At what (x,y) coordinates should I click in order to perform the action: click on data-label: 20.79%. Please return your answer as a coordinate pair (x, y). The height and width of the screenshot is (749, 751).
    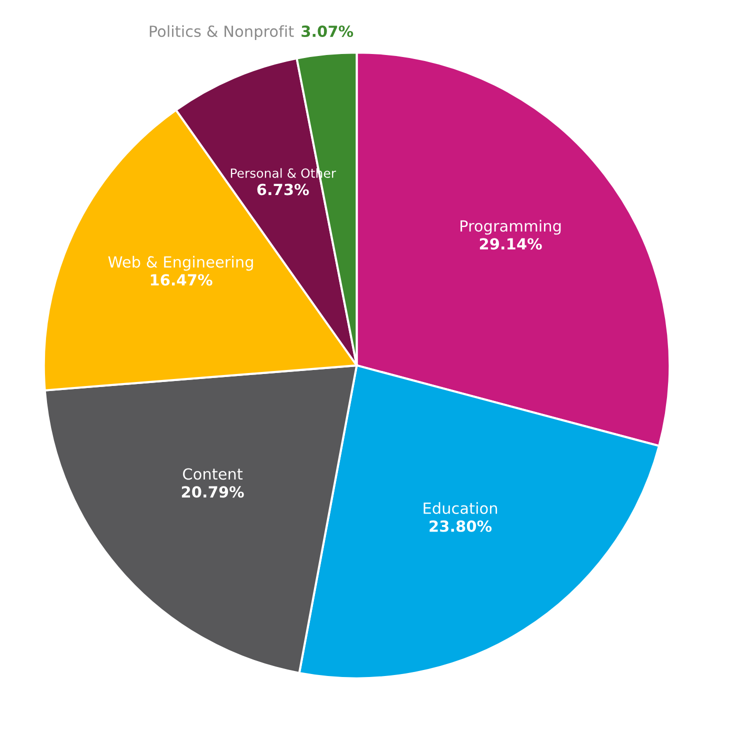
    Looking at the image, I should click on (213, 492).